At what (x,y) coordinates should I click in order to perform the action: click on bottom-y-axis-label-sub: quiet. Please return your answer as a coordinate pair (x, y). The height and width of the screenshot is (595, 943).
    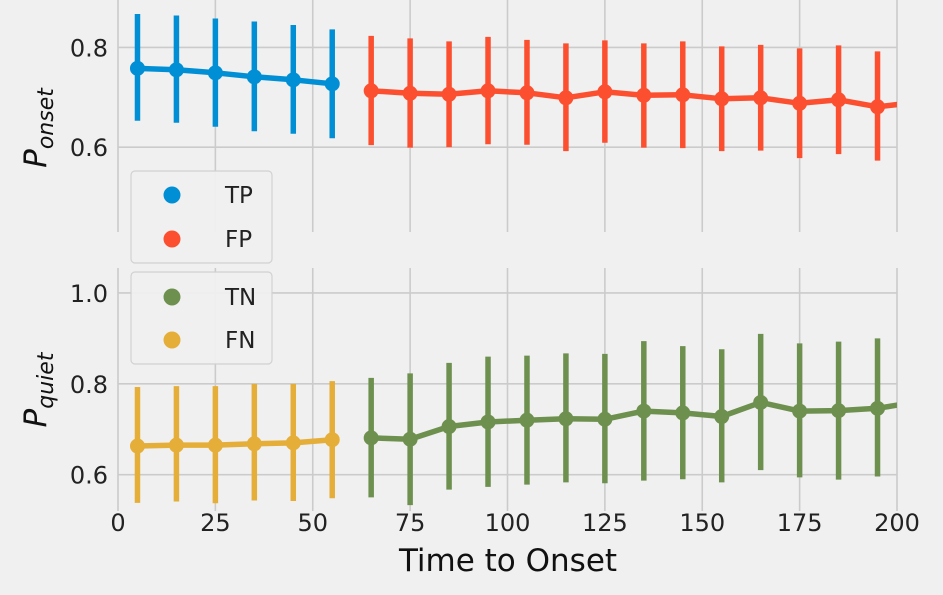
    Looking at the image, I should click on (46, 380).